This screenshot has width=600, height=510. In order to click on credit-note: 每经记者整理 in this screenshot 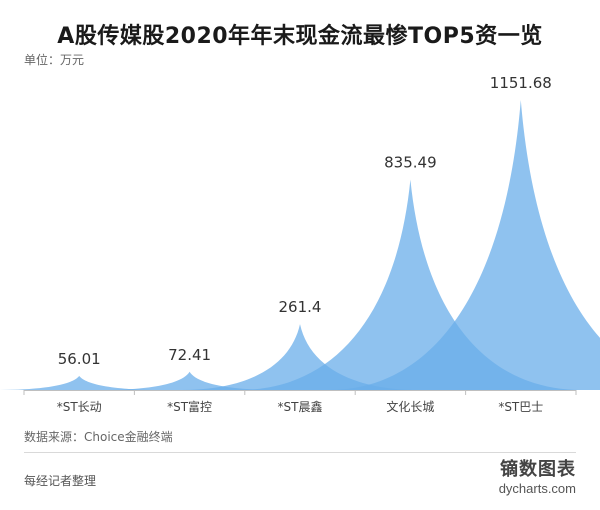, I will do `click(60, 481)`.